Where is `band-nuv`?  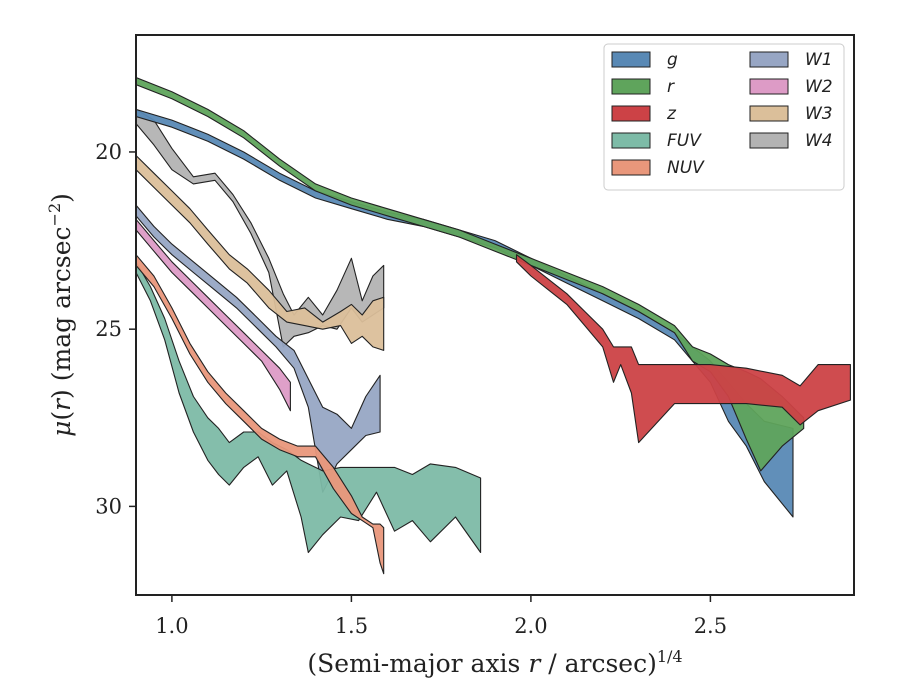 band-nuv is located at coordinates (260, 414).